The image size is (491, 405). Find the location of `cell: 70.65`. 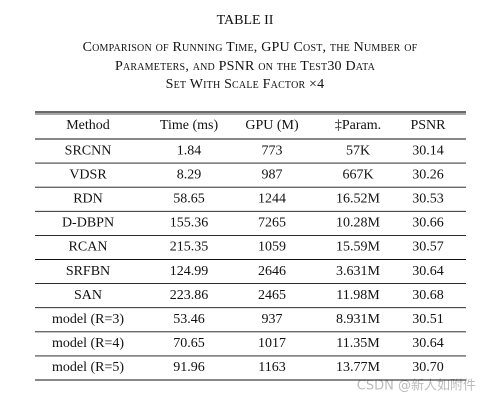

cell: 70.65 is located at coordinates (189, 343).